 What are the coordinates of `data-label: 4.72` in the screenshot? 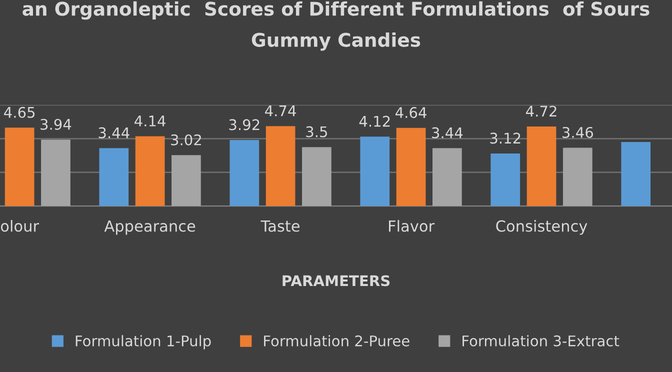 It's located at (541, 111).